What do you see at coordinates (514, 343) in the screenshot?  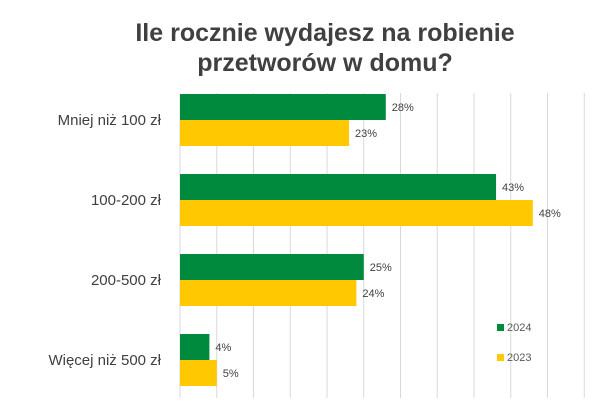 I see `legend: 2024 2023` at bounding box center [514, 343].